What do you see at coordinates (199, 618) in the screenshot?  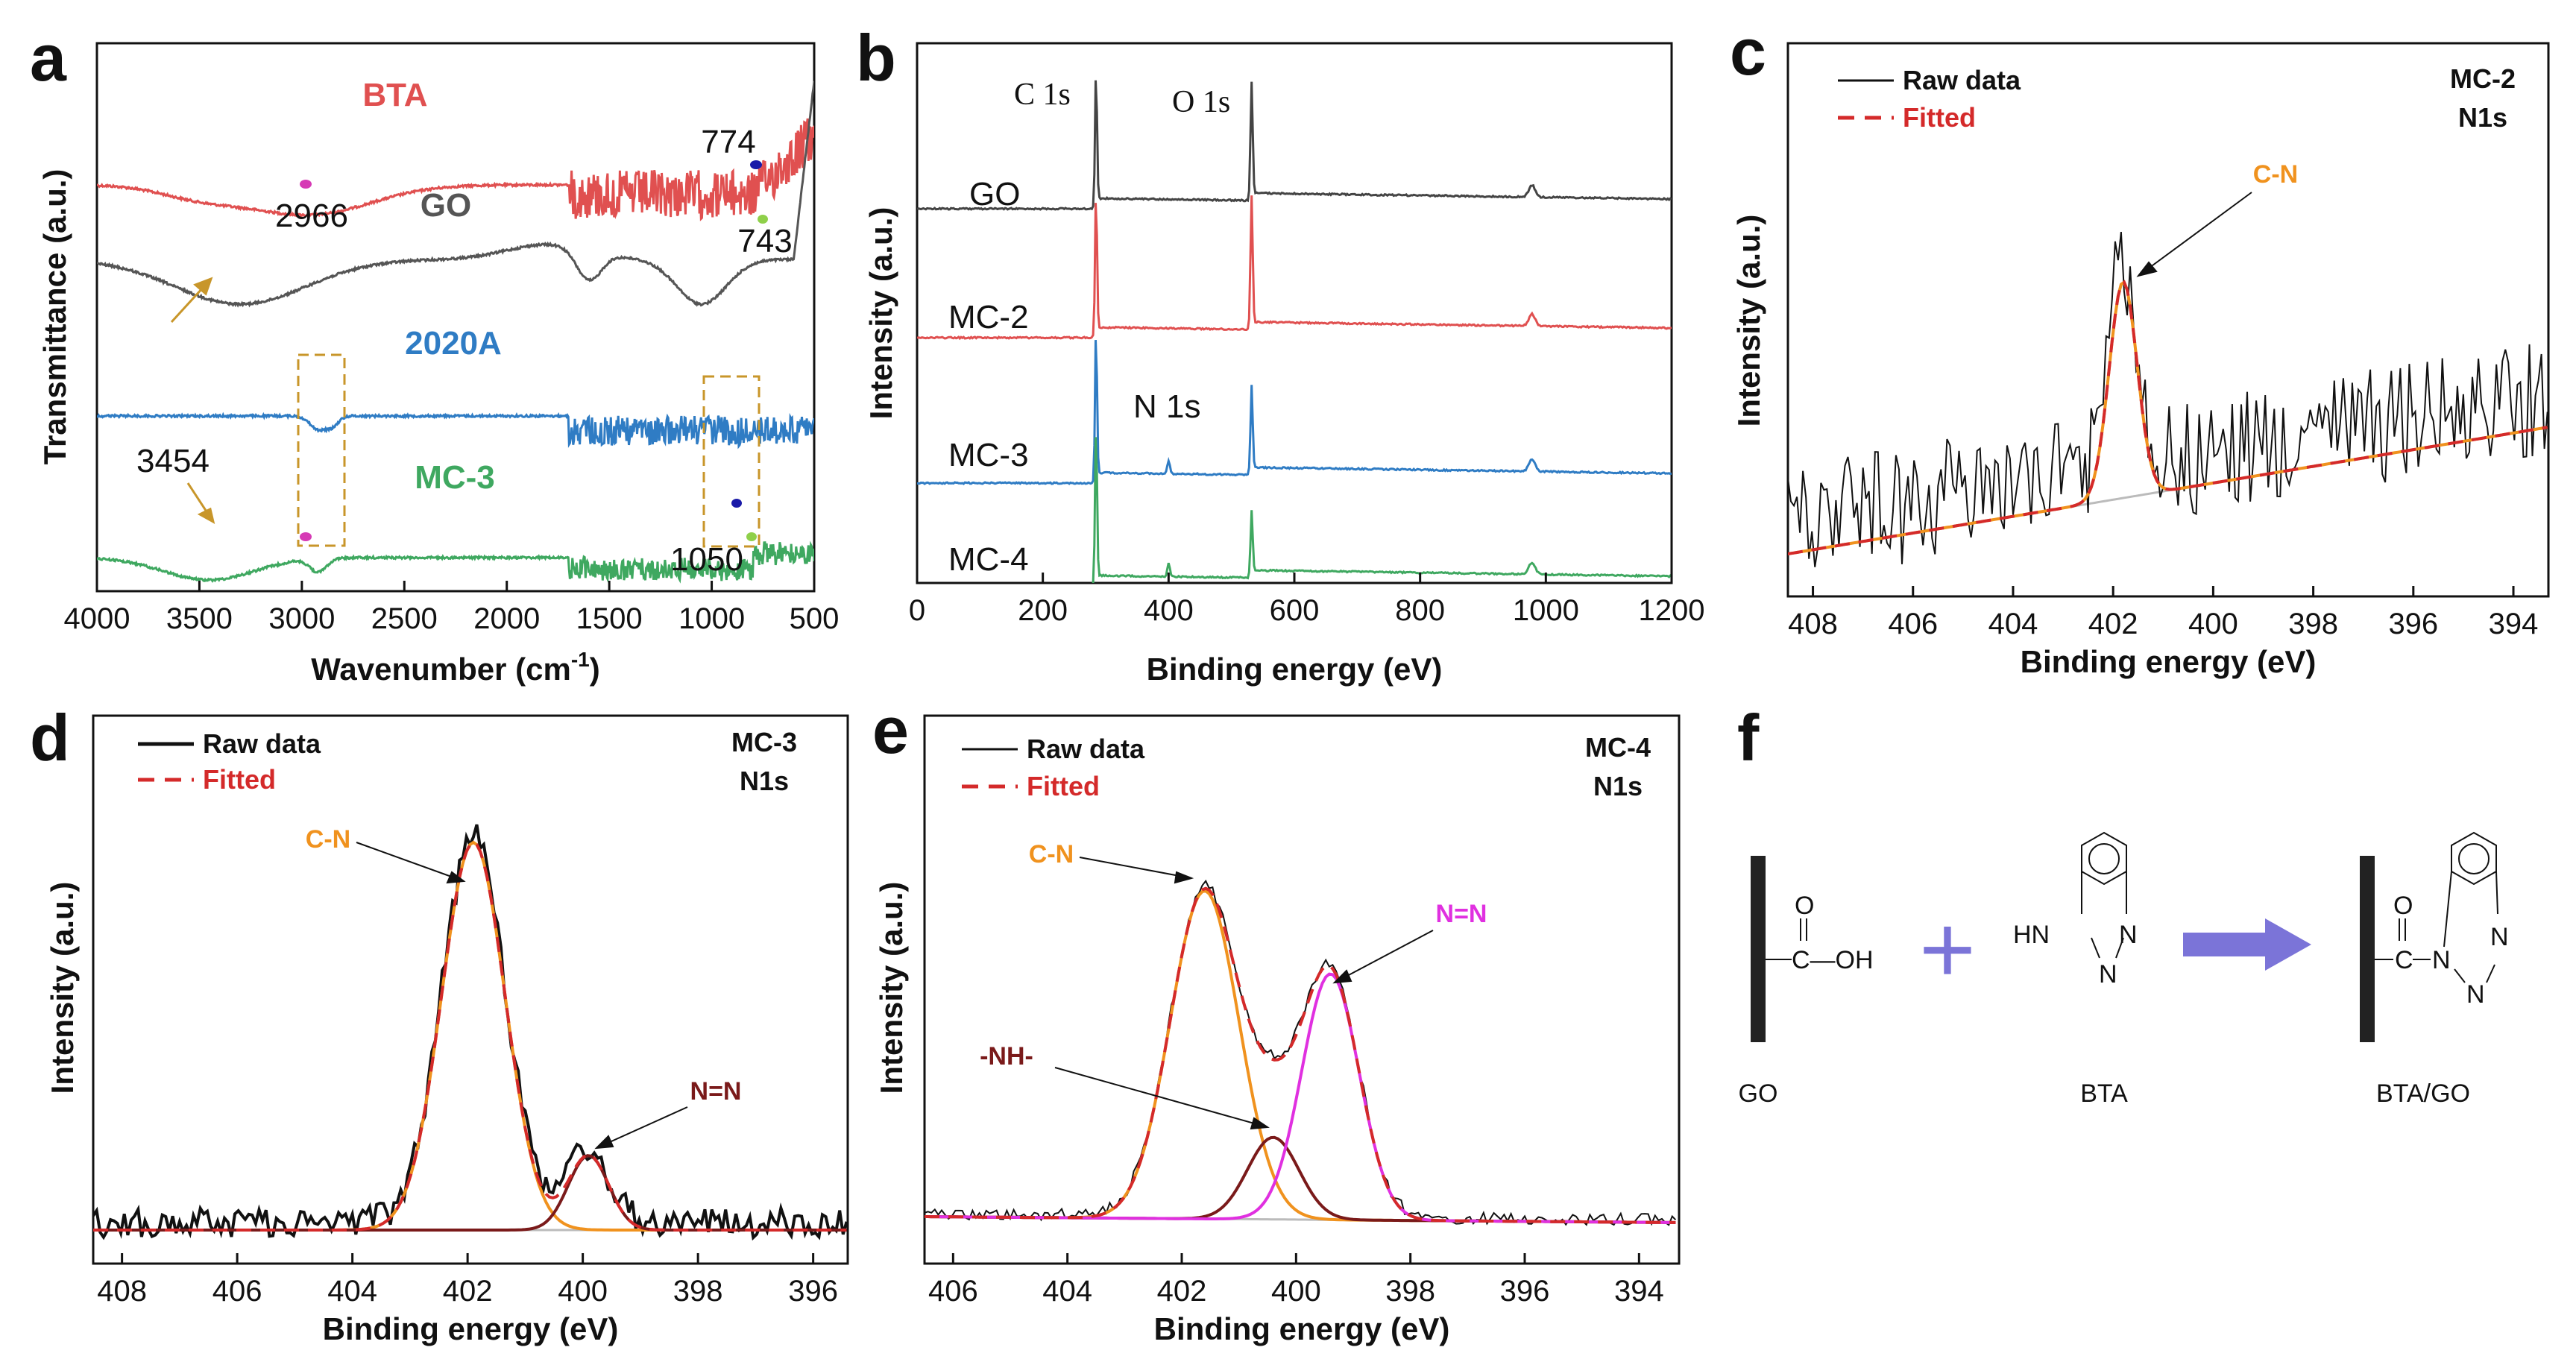 I see `x-tick-label: 3500` at bounding box center [199, 618].